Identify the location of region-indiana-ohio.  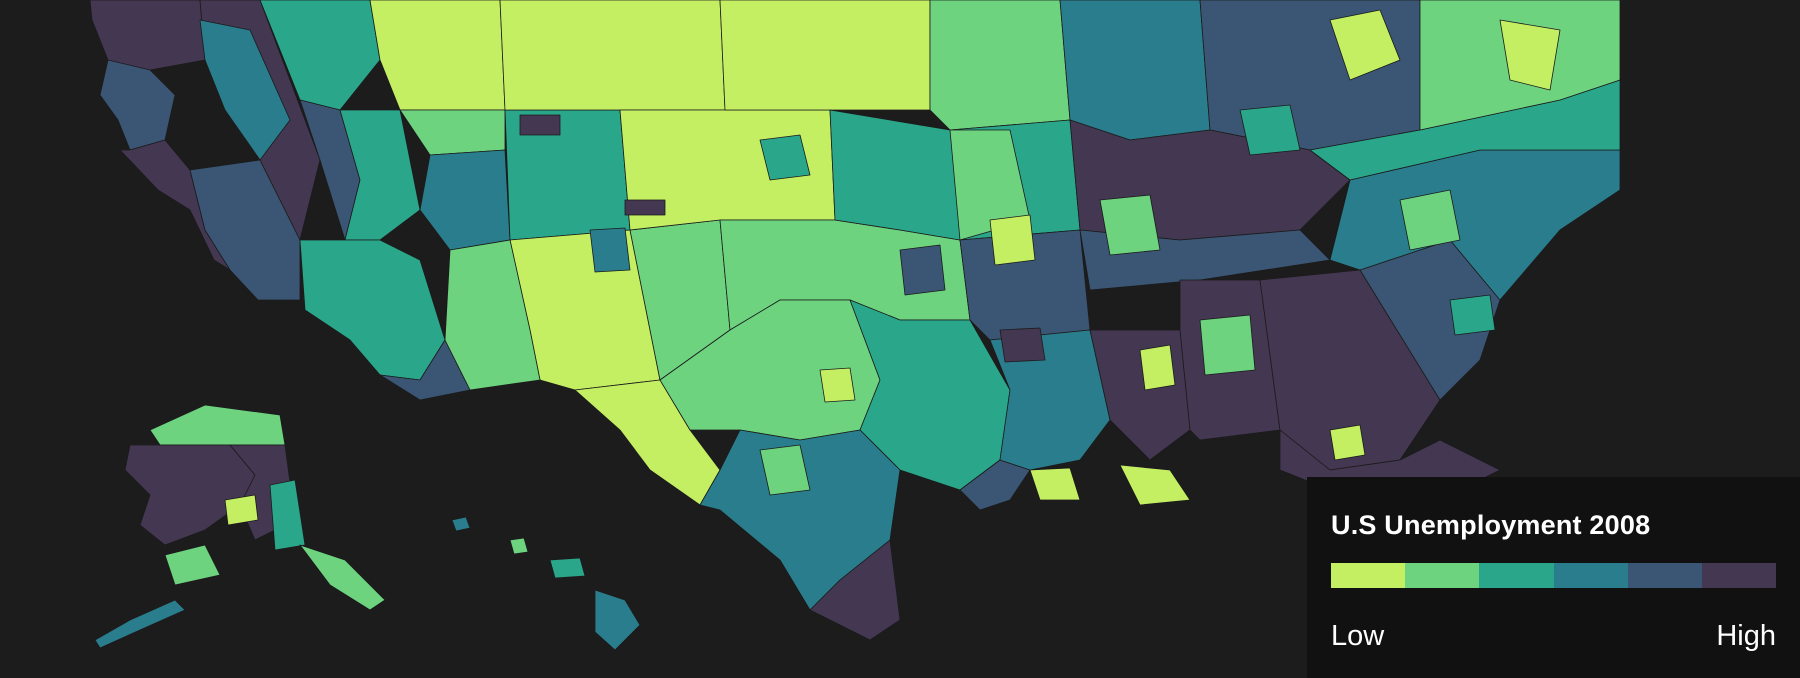
(1310, 75).